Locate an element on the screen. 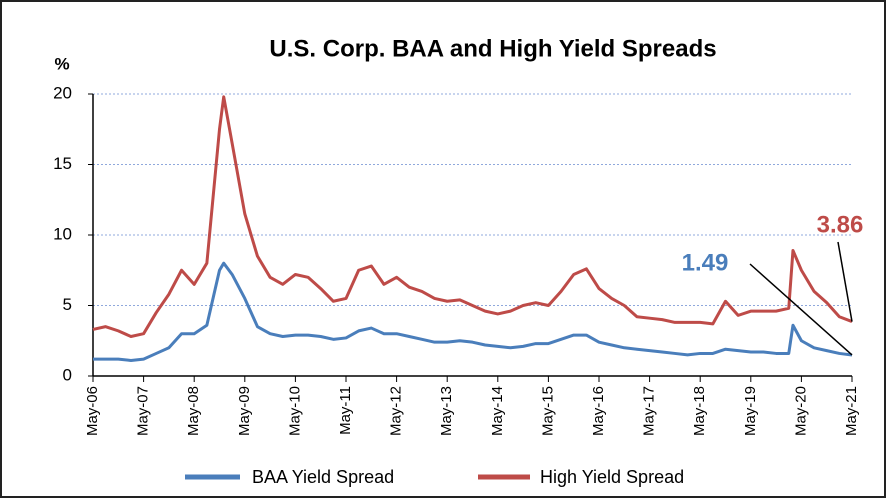 The width and height of the screenshot is (886, 503). y-tick-label: 15 is located at coordinates (62, 163).